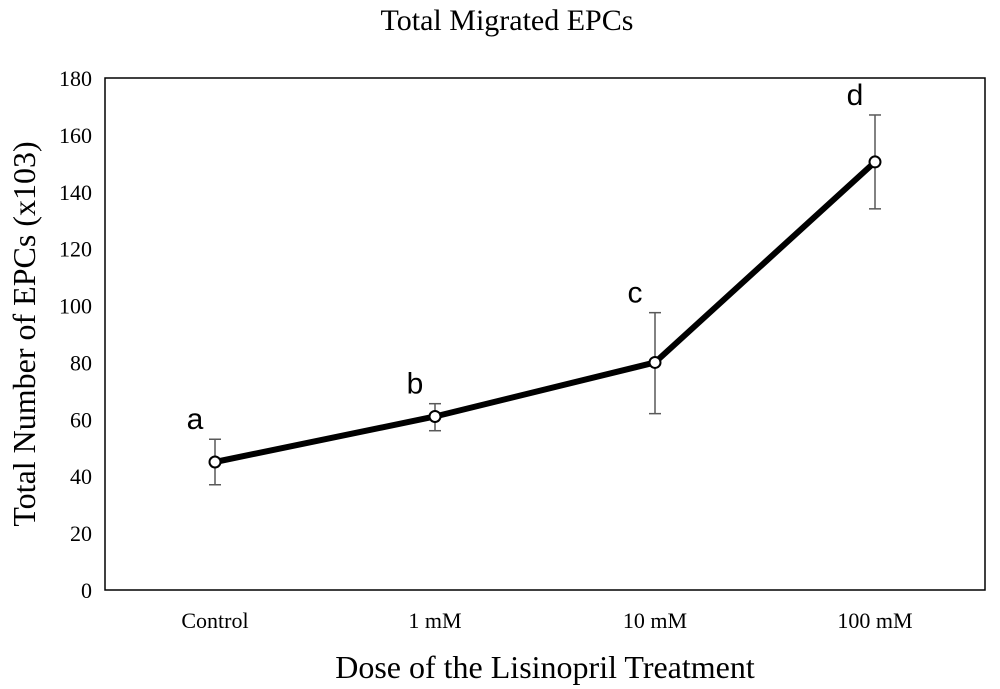  What do you see at coordinates (434, 620) in the screenshot?
I see `x-tick-label: 1 mM` at bounding box center [434, 620].